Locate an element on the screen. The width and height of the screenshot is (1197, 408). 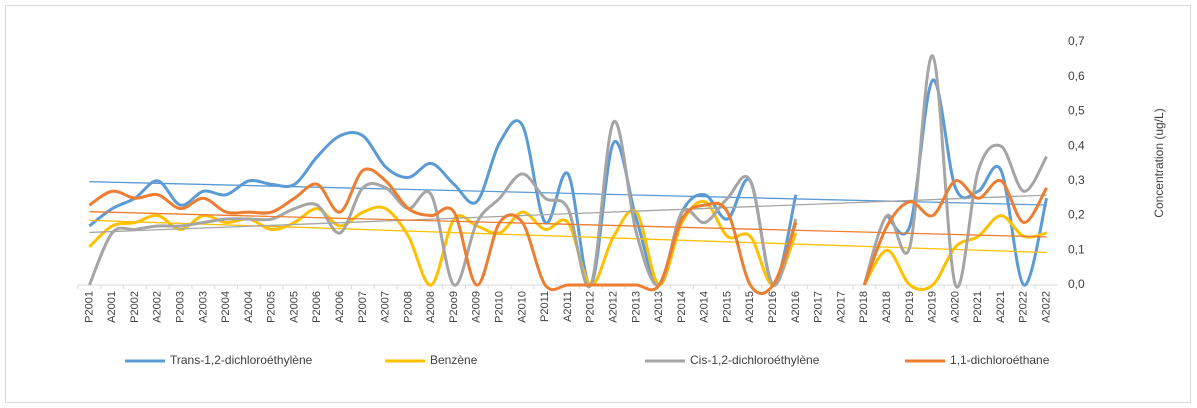
x-tick-label: P2007 is located at coordinates (363, 307).